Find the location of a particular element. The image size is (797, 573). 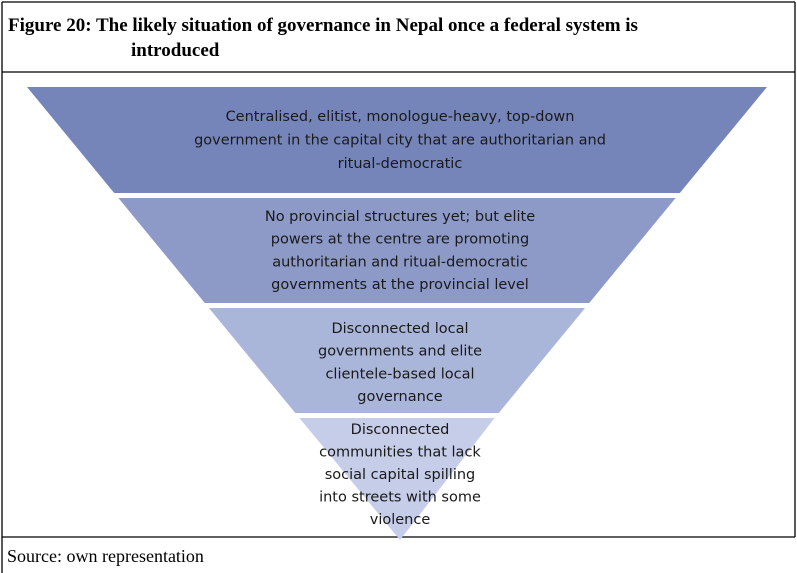

layer-text: violence is located at coordinates (400, 520).